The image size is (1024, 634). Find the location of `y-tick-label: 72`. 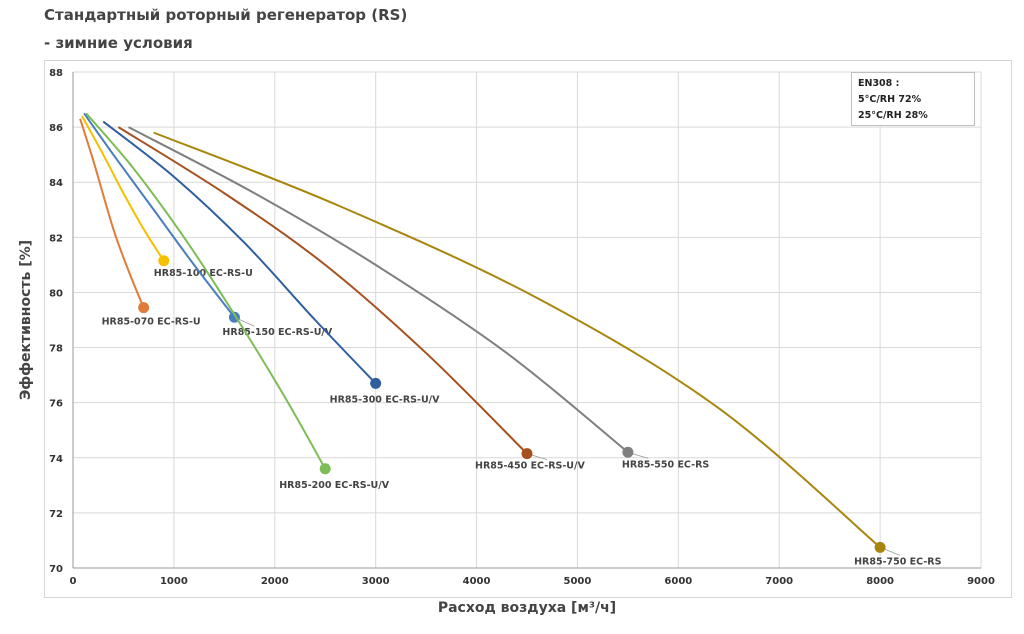

y-tick-label: 72 is located at coordinates (56, 514).